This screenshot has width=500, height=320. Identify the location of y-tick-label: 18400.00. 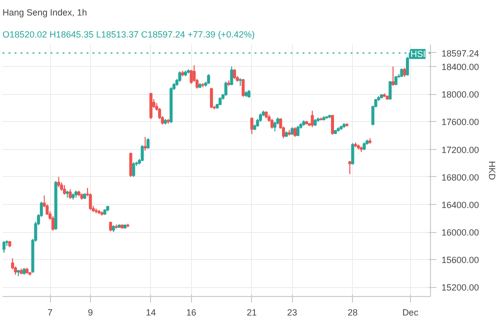
(461, 67).